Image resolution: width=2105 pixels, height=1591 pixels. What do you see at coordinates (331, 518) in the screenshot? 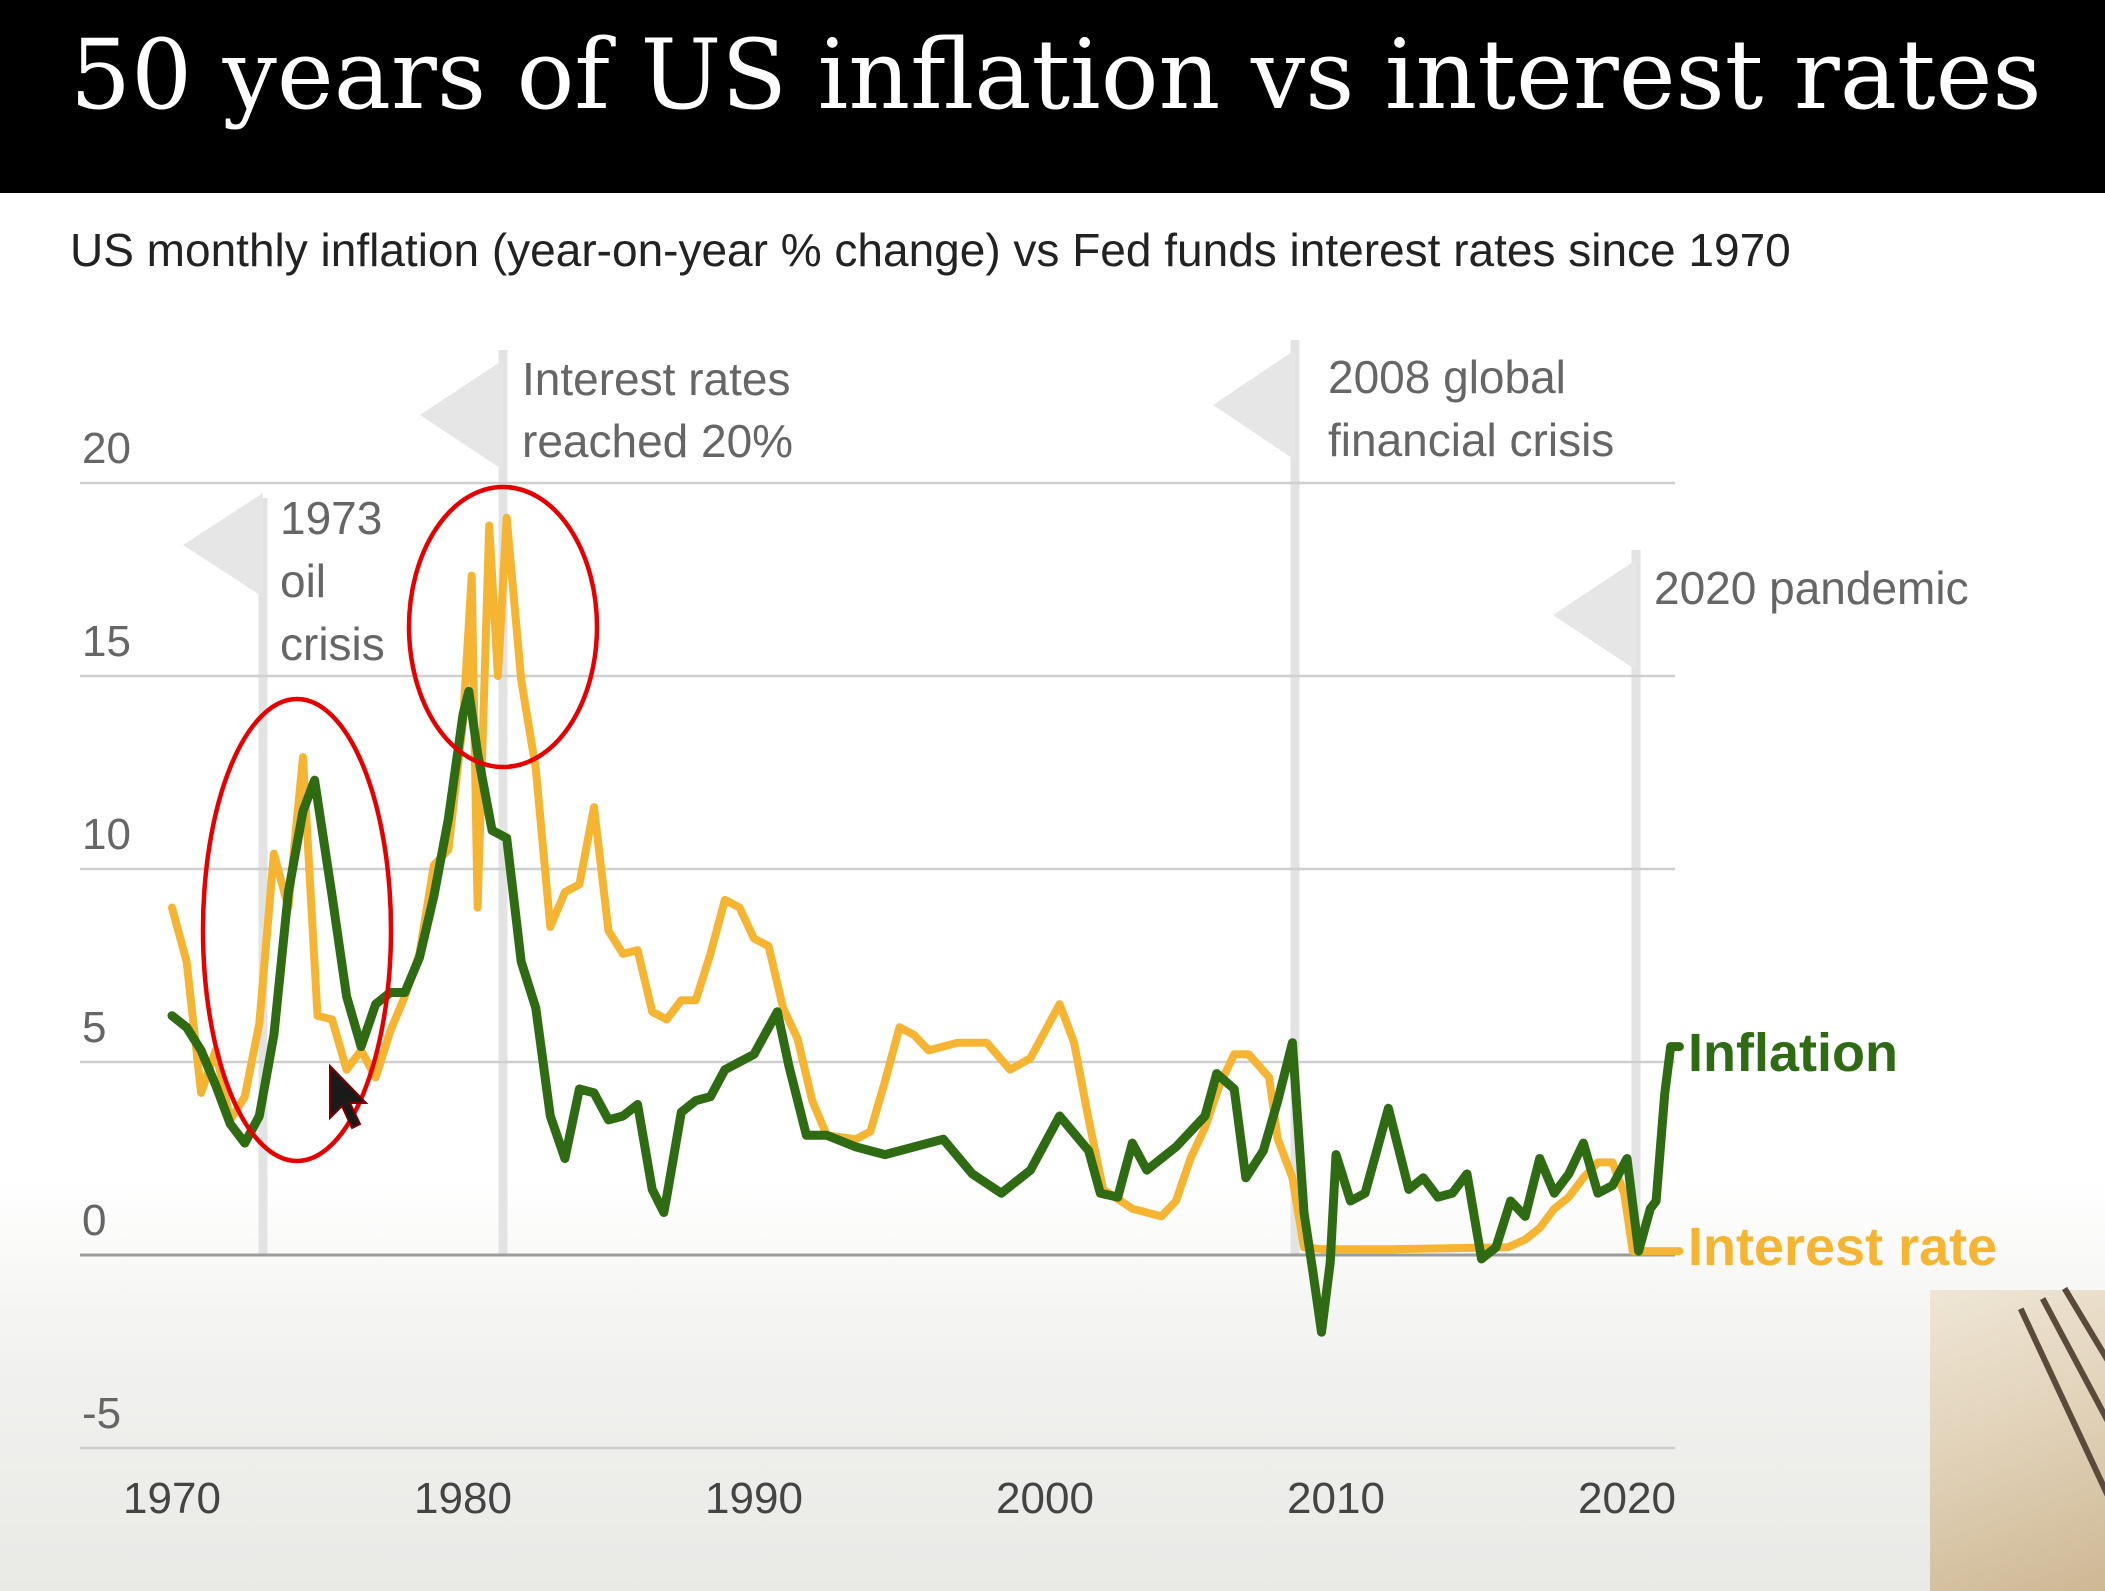
I see `annotation-1973-line-1: 1973` at bounding box center [331, 518].